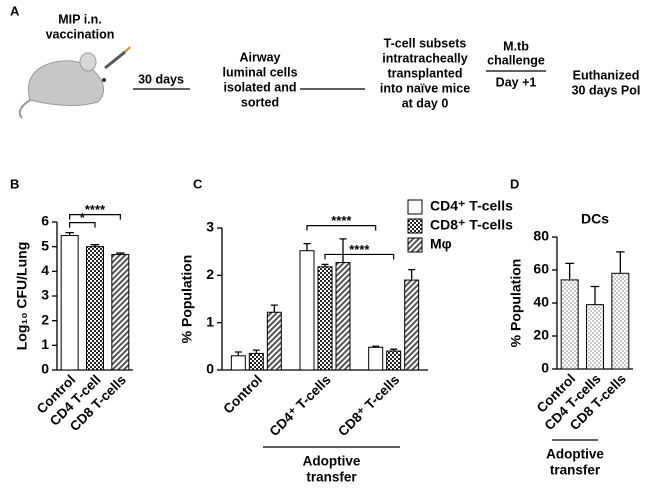  Describe the element at coordinates (74, 82) in the screenshot. I see `mouse` at that location.